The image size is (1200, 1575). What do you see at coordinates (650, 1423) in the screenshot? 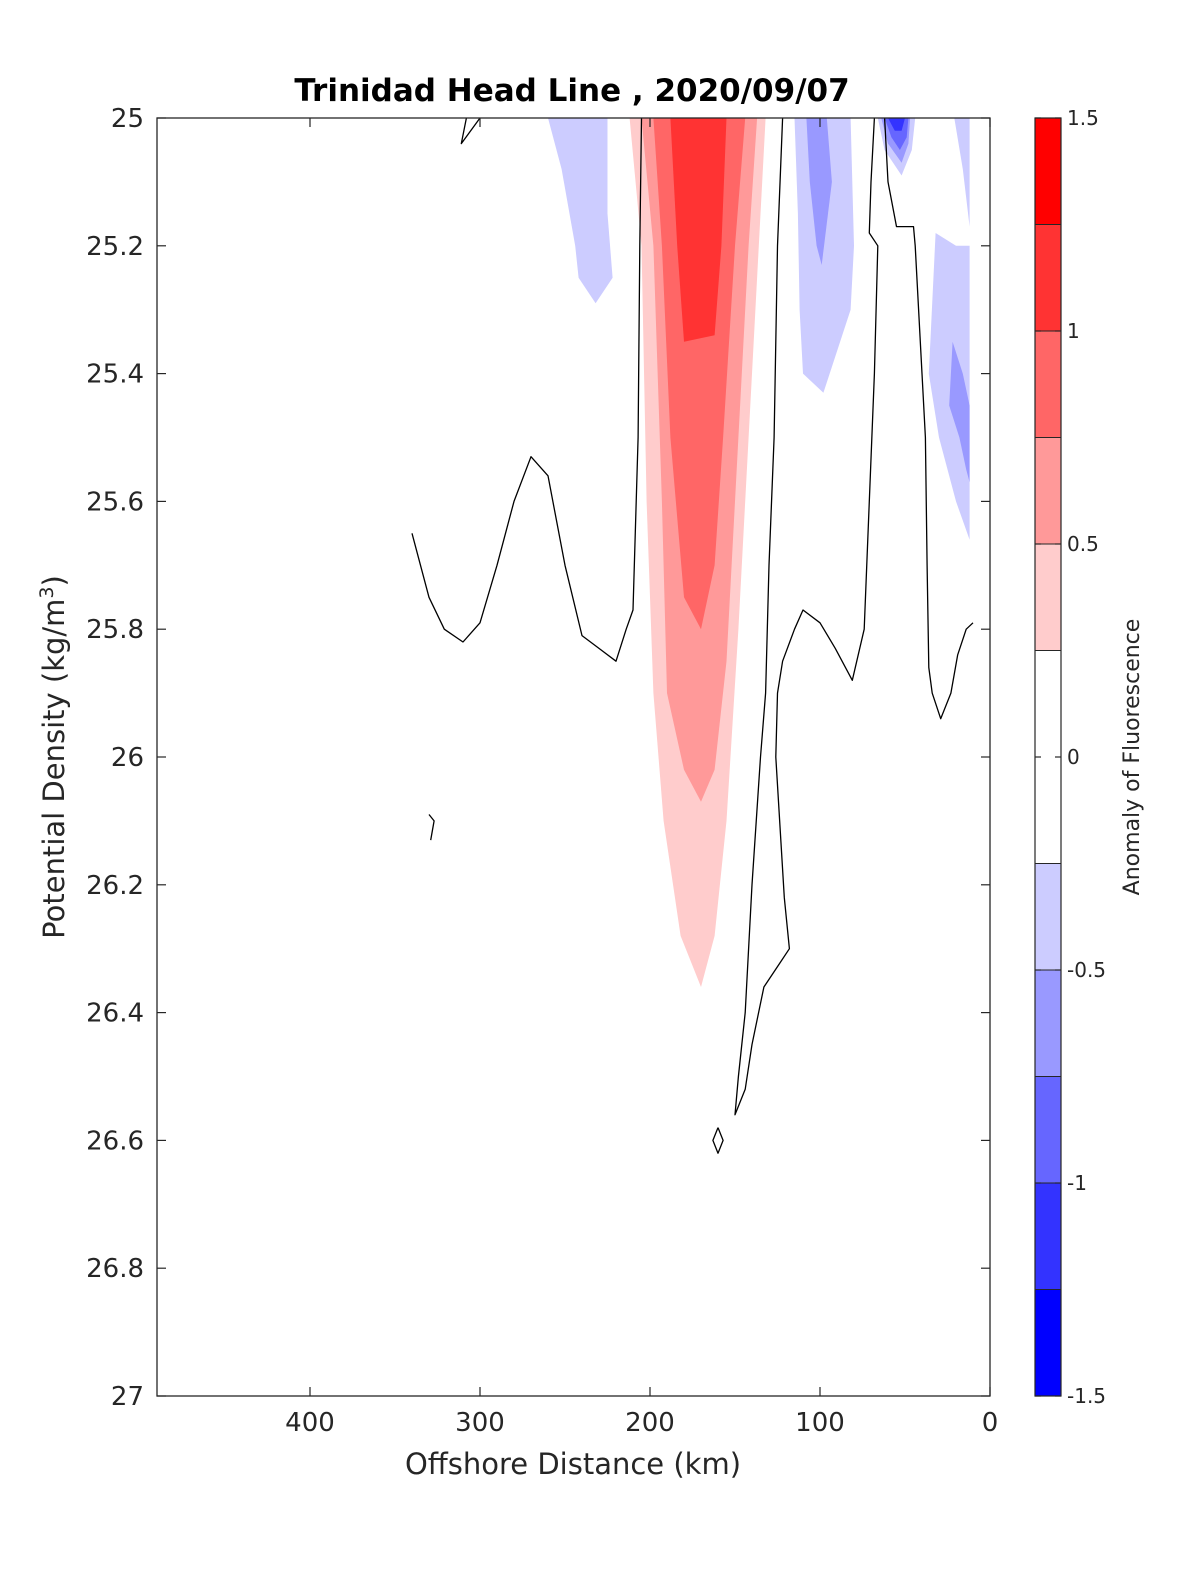
I see `x-tick-label: 200` at bounding box center [650, 1423].